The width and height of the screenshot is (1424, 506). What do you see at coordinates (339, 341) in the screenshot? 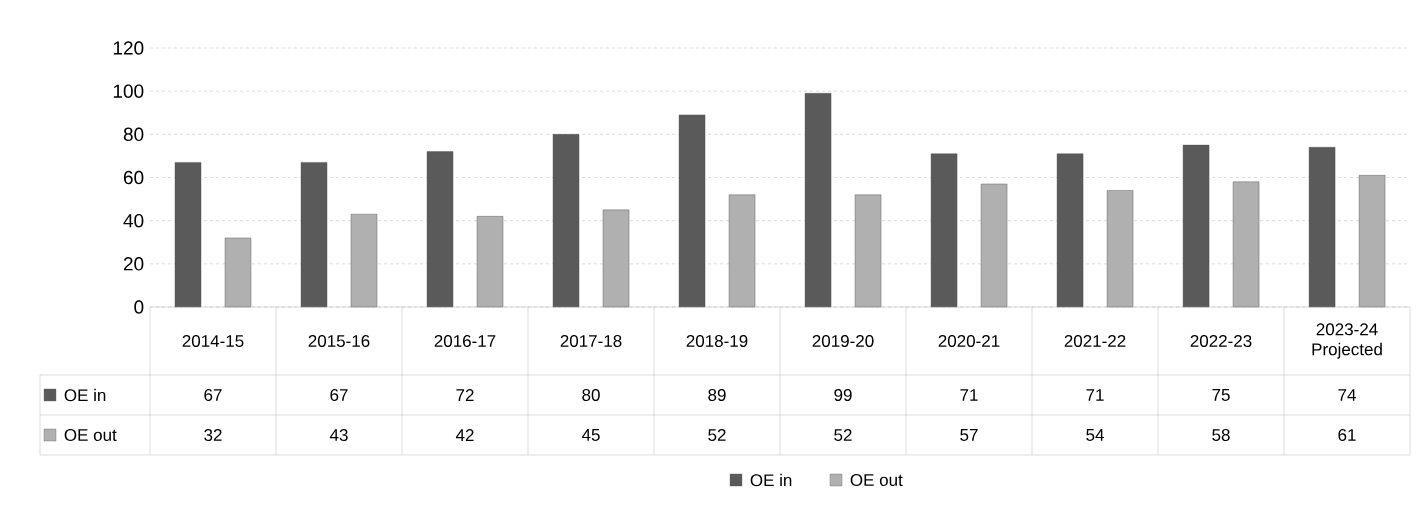
I see `x-tick-label: 2015-16` at bounding box center [339, 341].